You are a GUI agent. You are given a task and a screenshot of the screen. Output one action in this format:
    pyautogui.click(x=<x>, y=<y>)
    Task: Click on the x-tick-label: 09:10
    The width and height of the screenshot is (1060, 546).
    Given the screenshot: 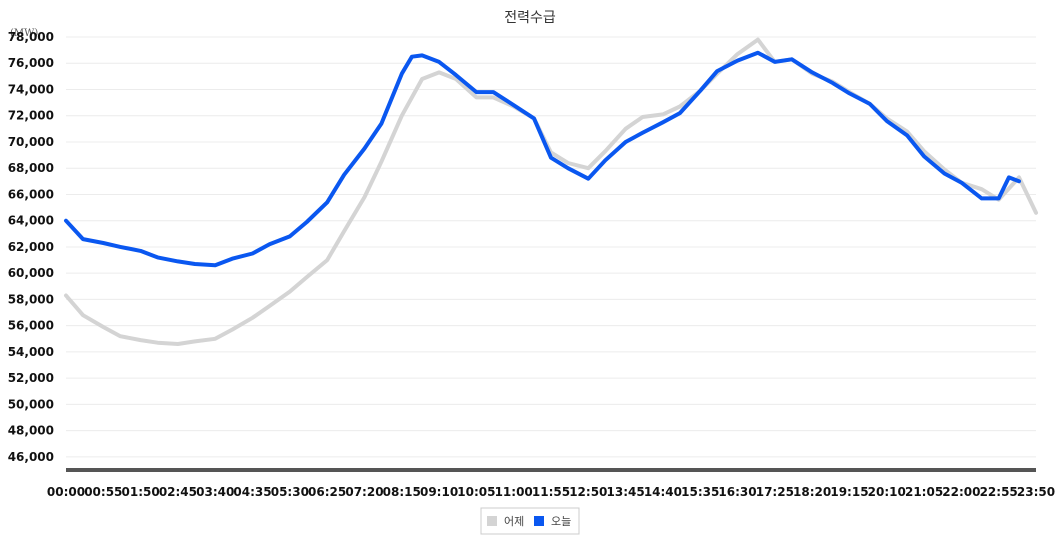 What is the action you would take?
    pyautogui.click(x=439, y=492)
    